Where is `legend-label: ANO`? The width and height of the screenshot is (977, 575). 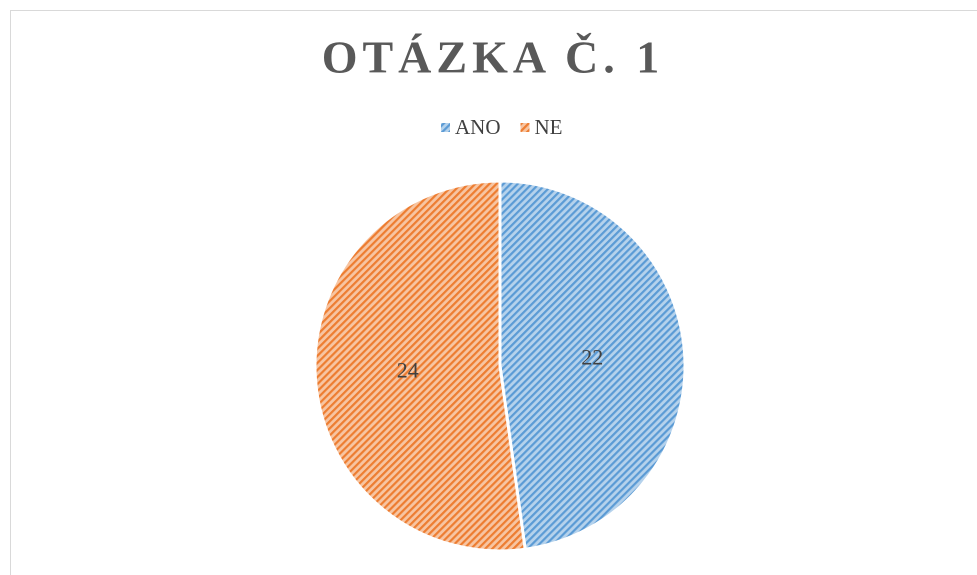 legend-label: ANO is located at coordinates (478, 127).